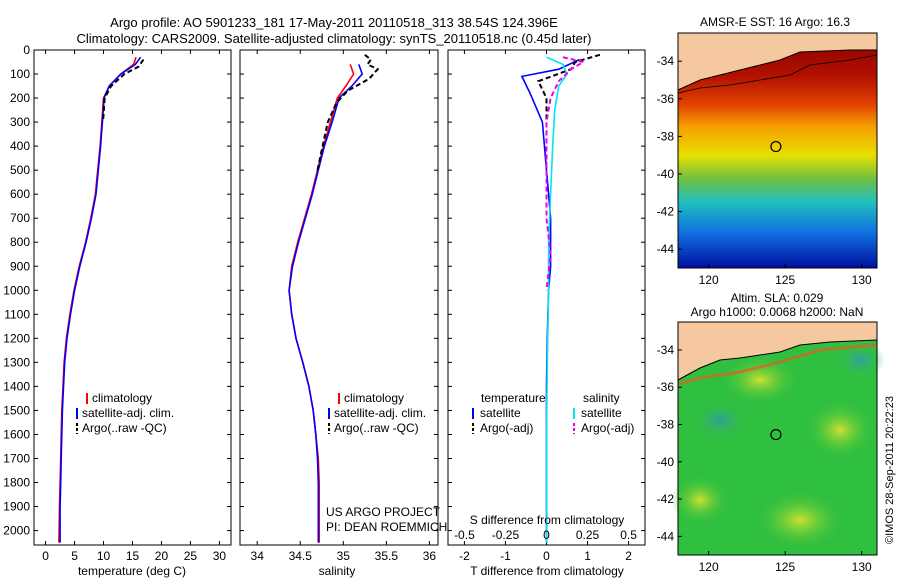 The height and width of the screenshot is (580, 900). What do you see at coordinates (628, 535) in the screenshot?
I see `s-tick-label: 0.5` at bounding box center [628, 535].